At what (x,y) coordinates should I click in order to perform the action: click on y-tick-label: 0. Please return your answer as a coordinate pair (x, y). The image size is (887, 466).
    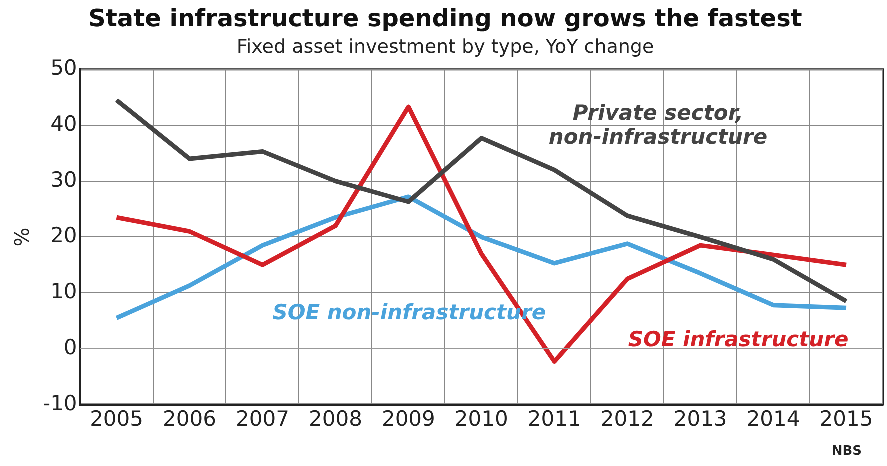
    Looking at the image, I should click on (71, 347).